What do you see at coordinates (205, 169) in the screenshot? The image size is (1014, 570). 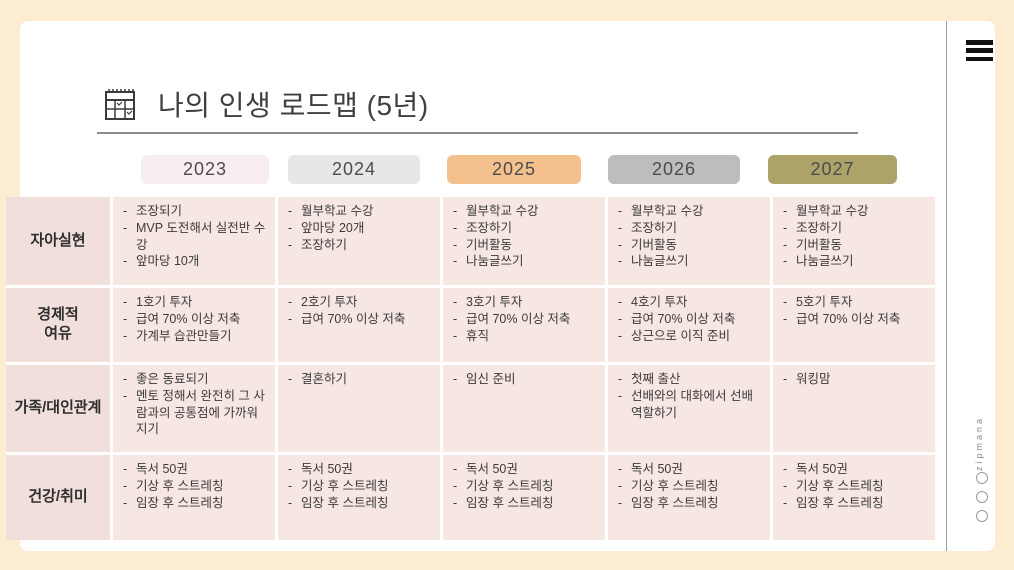 I see `year-pill-2023: 2023` at bounding box center [205, 169].